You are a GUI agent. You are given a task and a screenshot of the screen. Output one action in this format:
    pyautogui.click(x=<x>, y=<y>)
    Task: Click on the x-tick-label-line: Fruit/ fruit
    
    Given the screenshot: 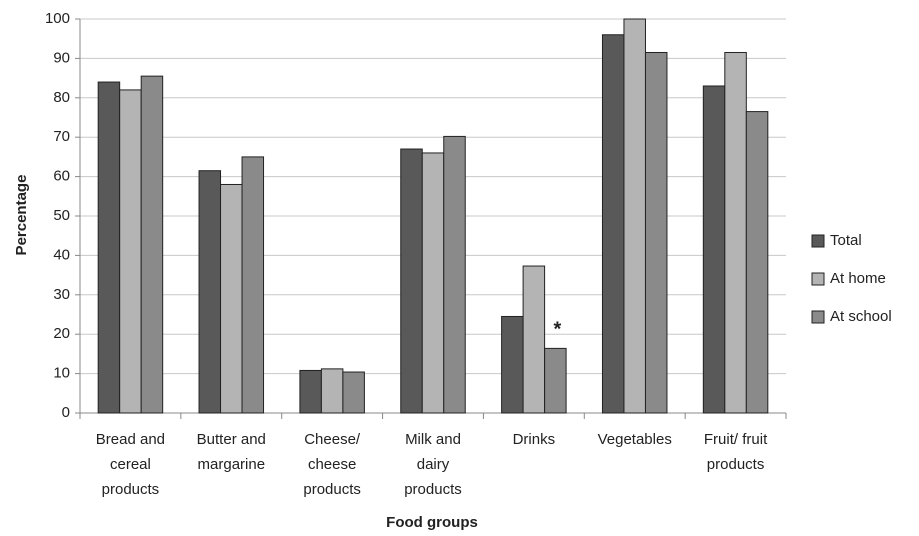 What is the action you would take?
    pyautogui.click(x=736, y=439)
    